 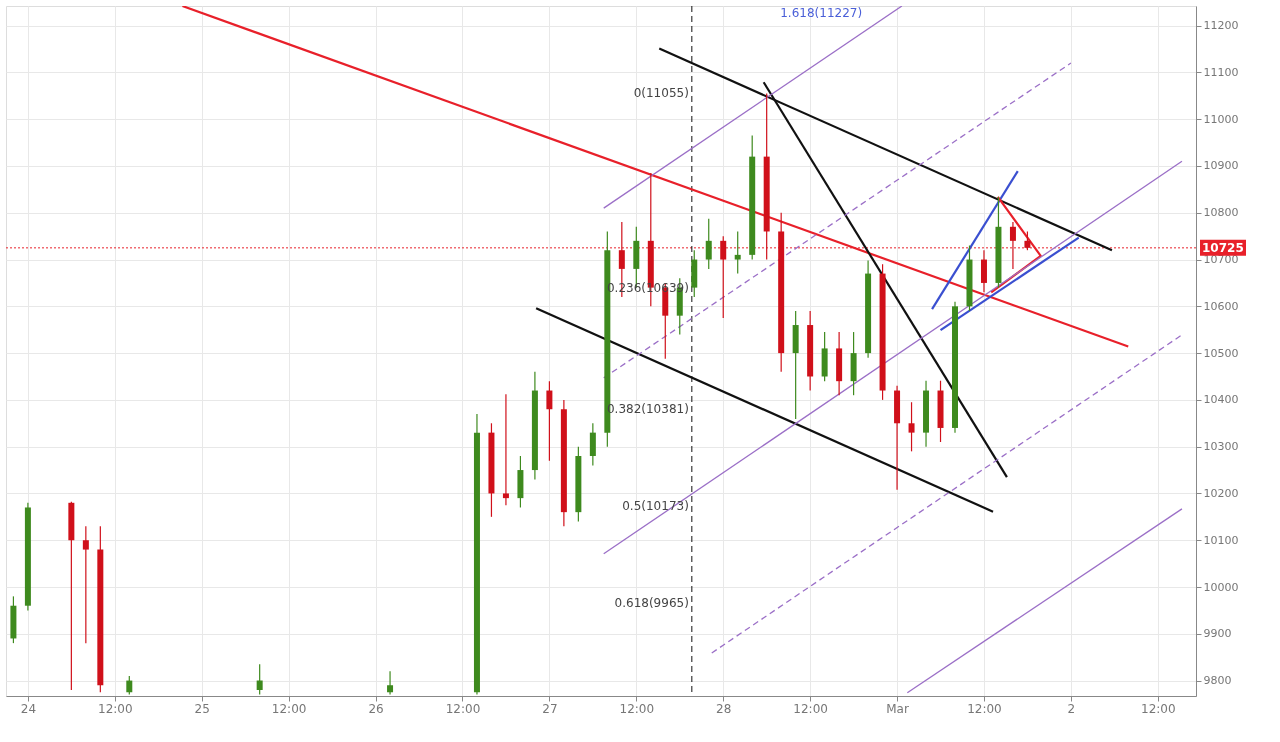 What do you see at coordinates (202, 708) in the screenshot?
I see `x-tick-label: 25` at bounding box center [202, 708].